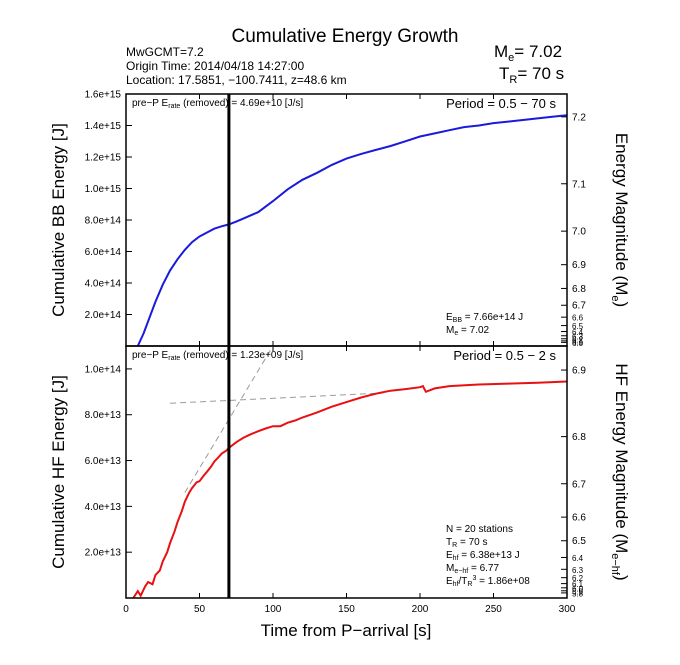 The width and height of the screenshot is (680, 665). Describe the element at coordinates (579, 518) in the screenshot. I see `hf-y2-tick-label: 6.6` at that location.